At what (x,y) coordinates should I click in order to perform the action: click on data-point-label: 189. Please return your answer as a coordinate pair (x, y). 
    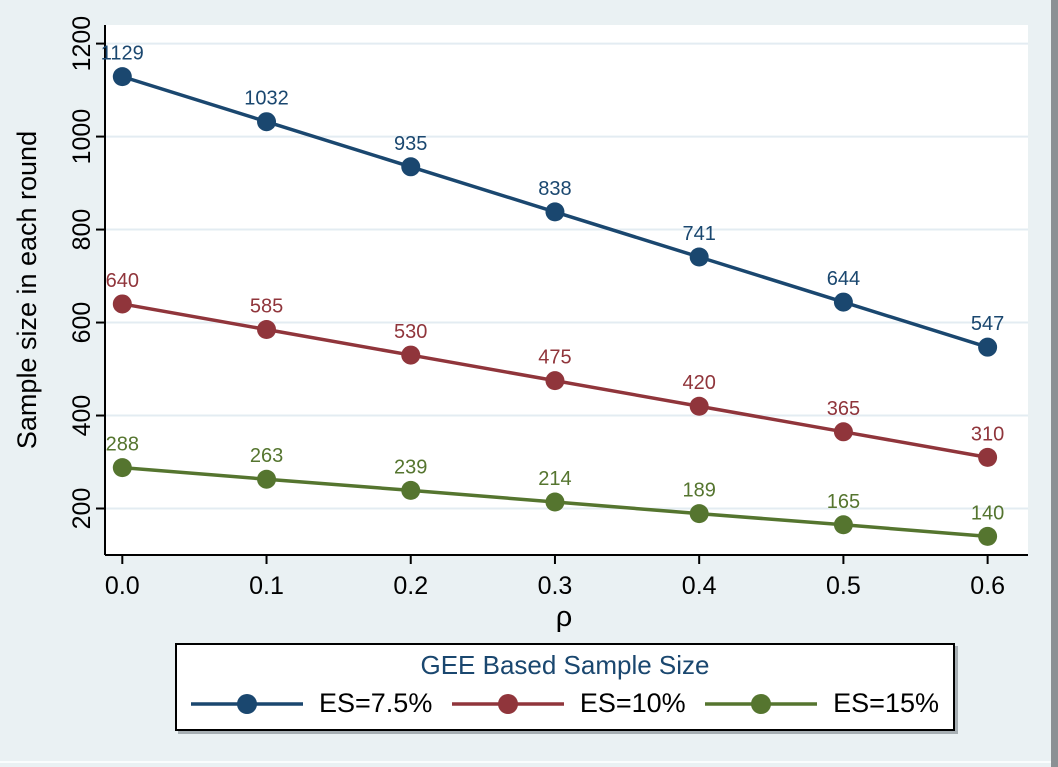
    Looking at the image, I should click on (698, 491).